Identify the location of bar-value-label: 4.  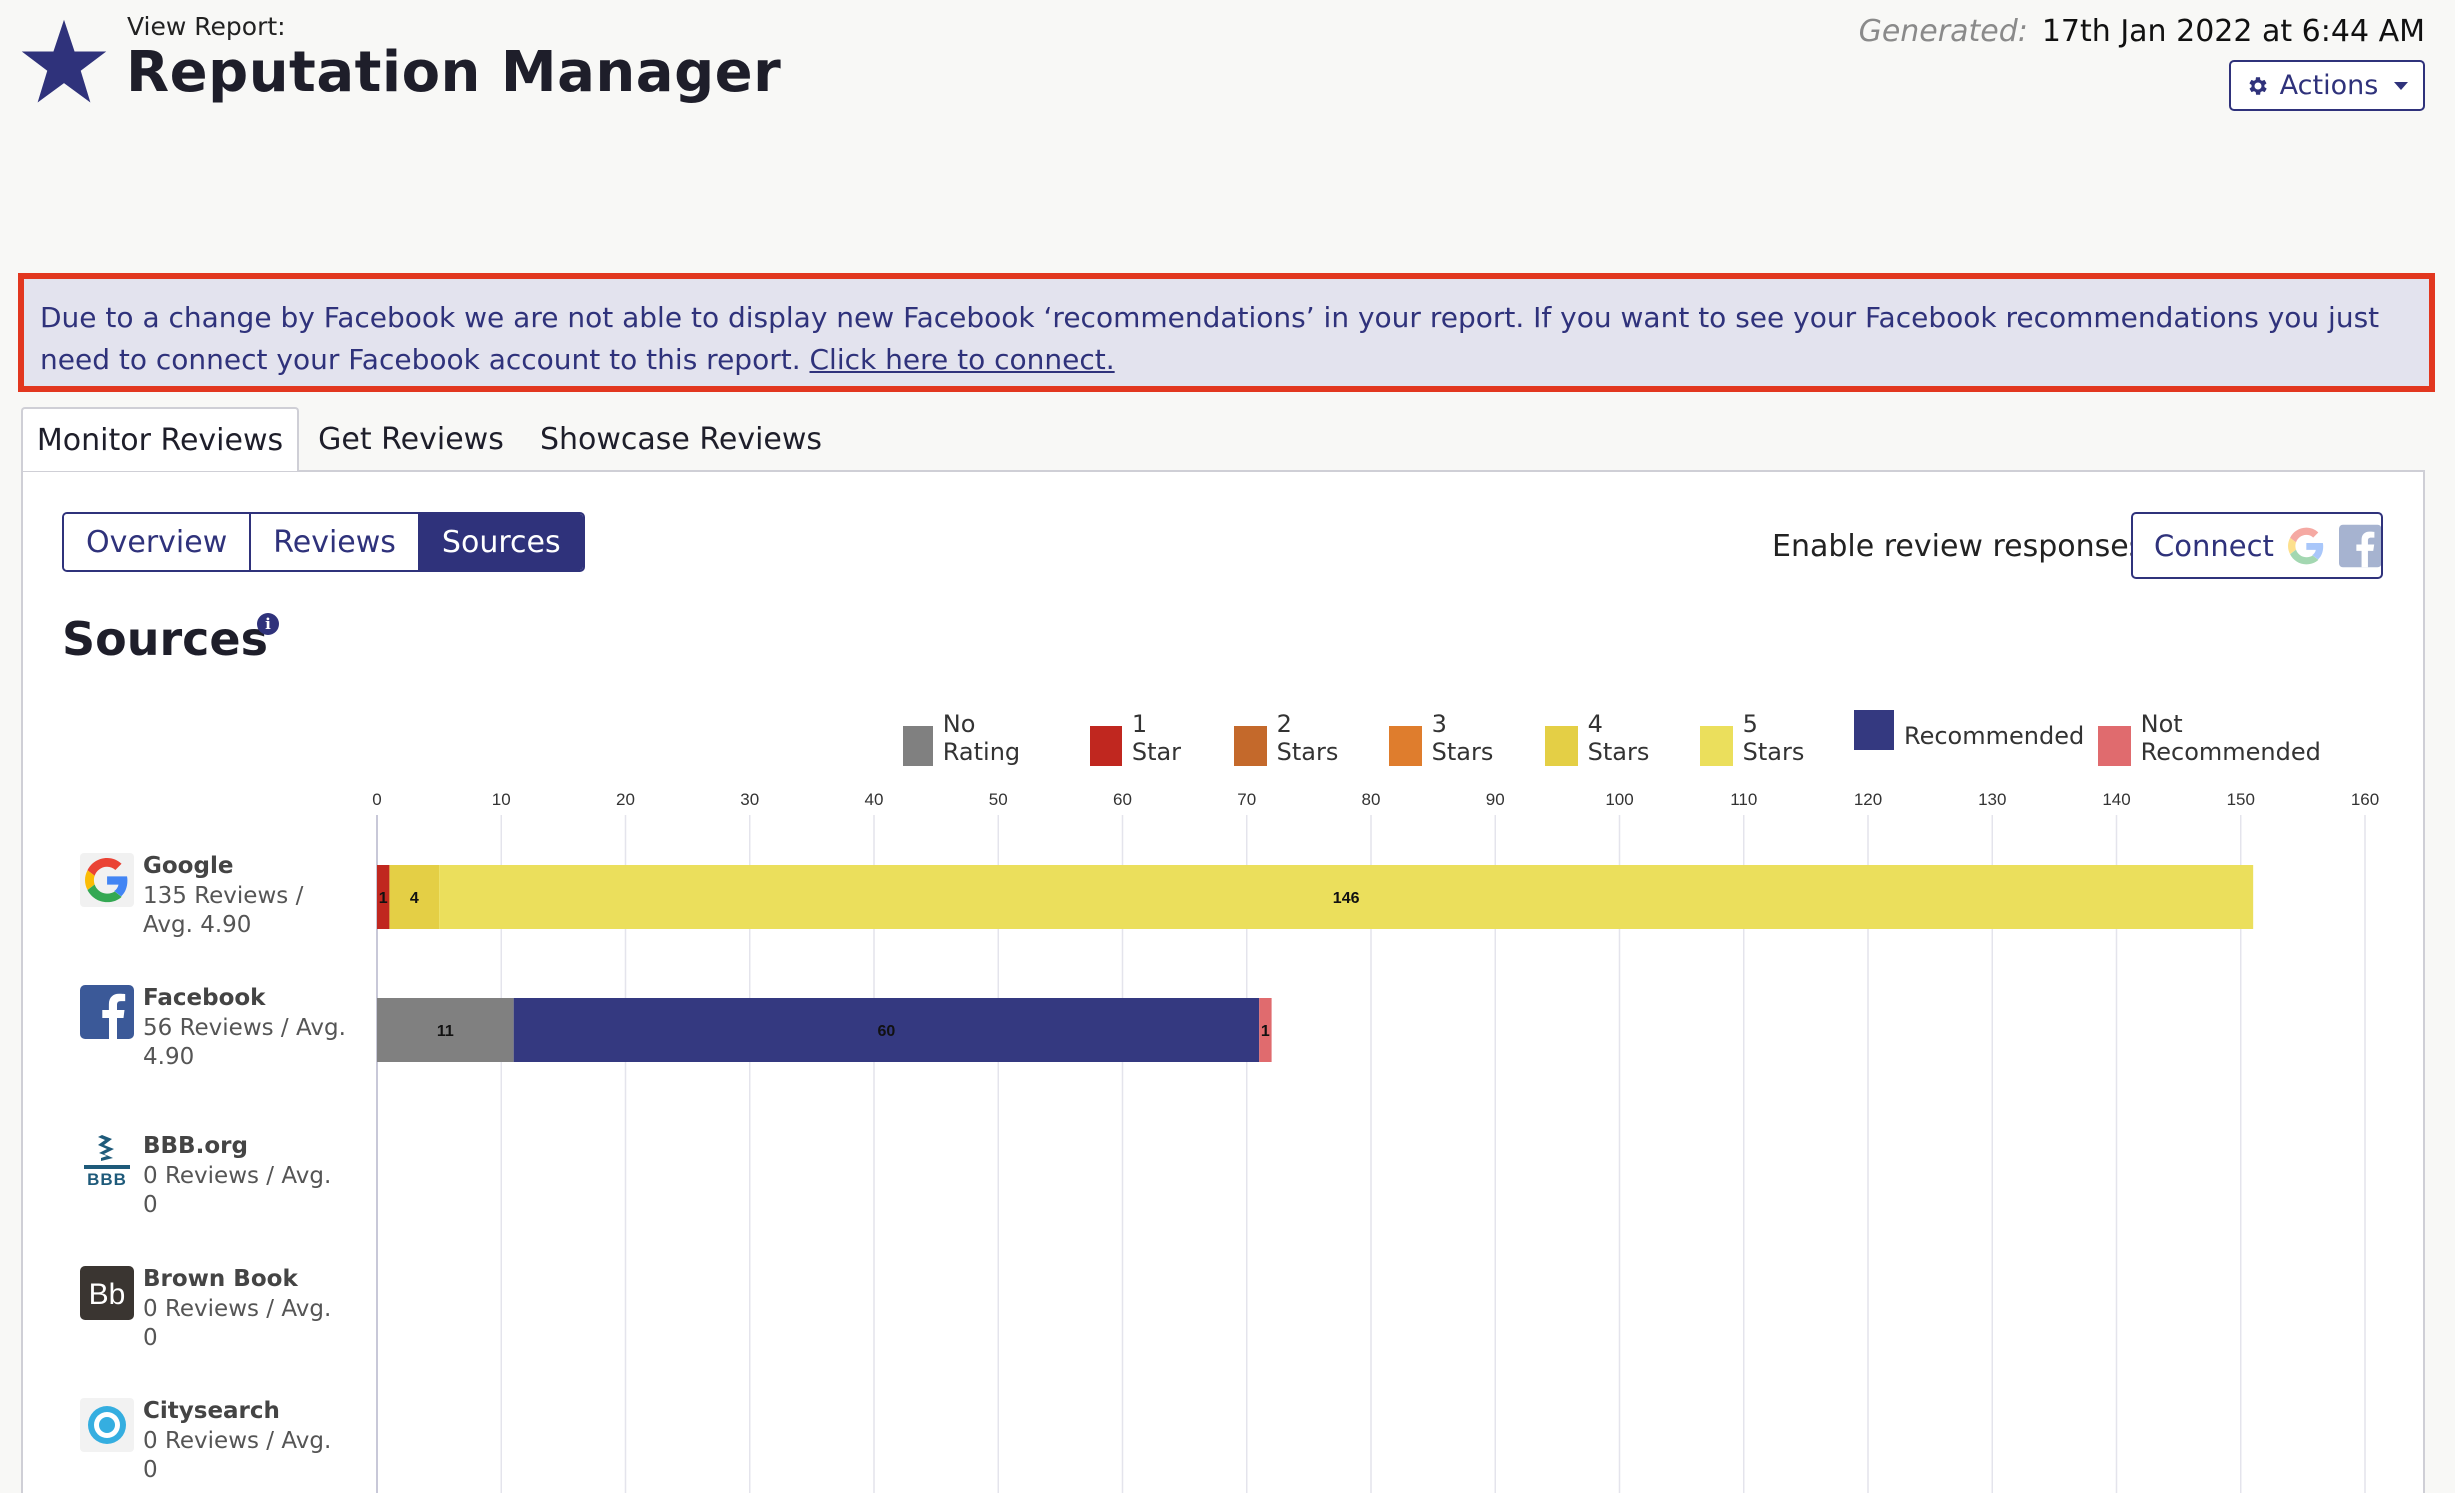
(414, 898).